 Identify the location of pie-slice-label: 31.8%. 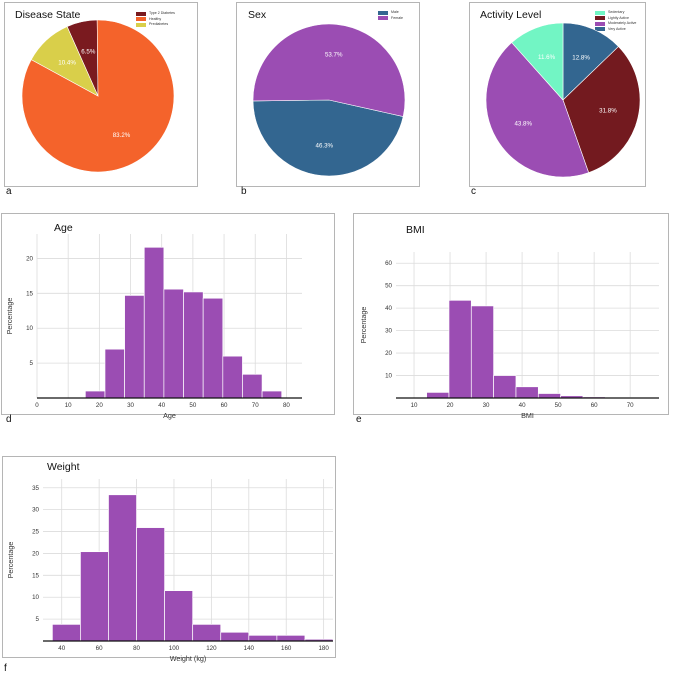
(608, 111).